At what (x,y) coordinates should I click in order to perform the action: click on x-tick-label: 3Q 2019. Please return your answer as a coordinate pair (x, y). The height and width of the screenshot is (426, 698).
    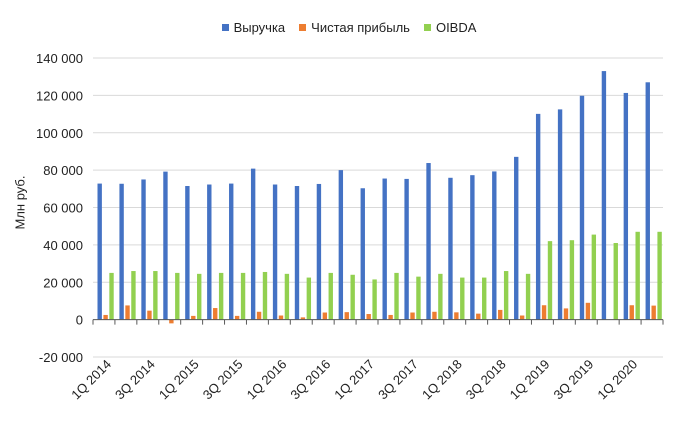
    Looking at the image, I should click on (574, 380).